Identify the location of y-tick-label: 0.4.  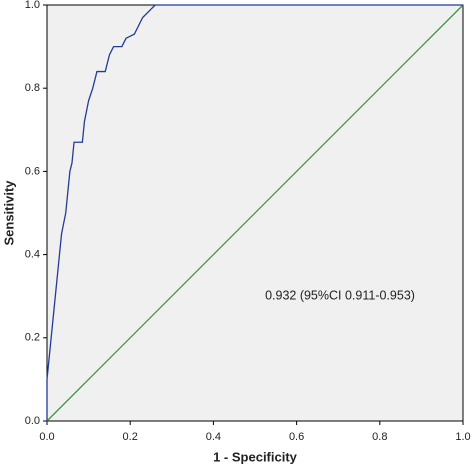
(32, 255).